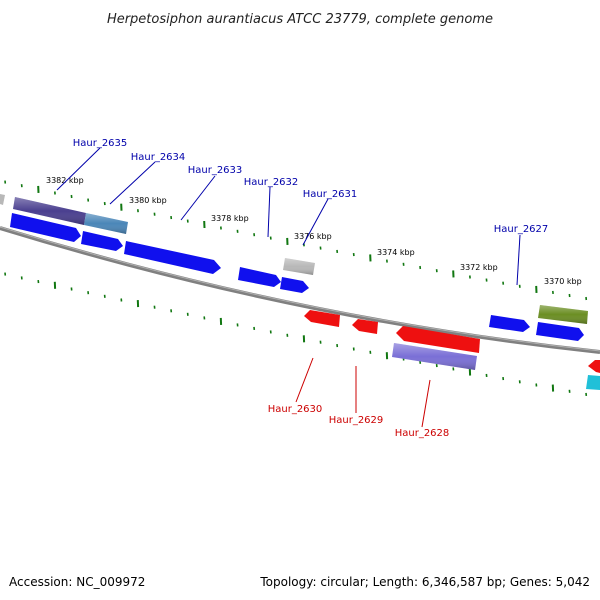 Image resolution: width=600 pixels, height=600 pixels. I want to click on feature-steelblue-shade, so click(106, 223).